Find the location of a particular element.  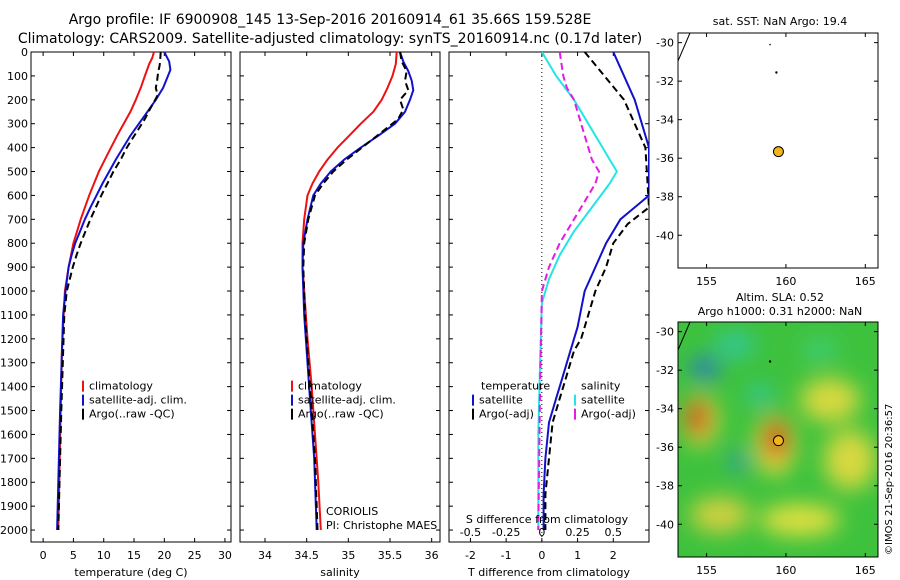

sal-climatology-line is located at coordinates (349, 291).